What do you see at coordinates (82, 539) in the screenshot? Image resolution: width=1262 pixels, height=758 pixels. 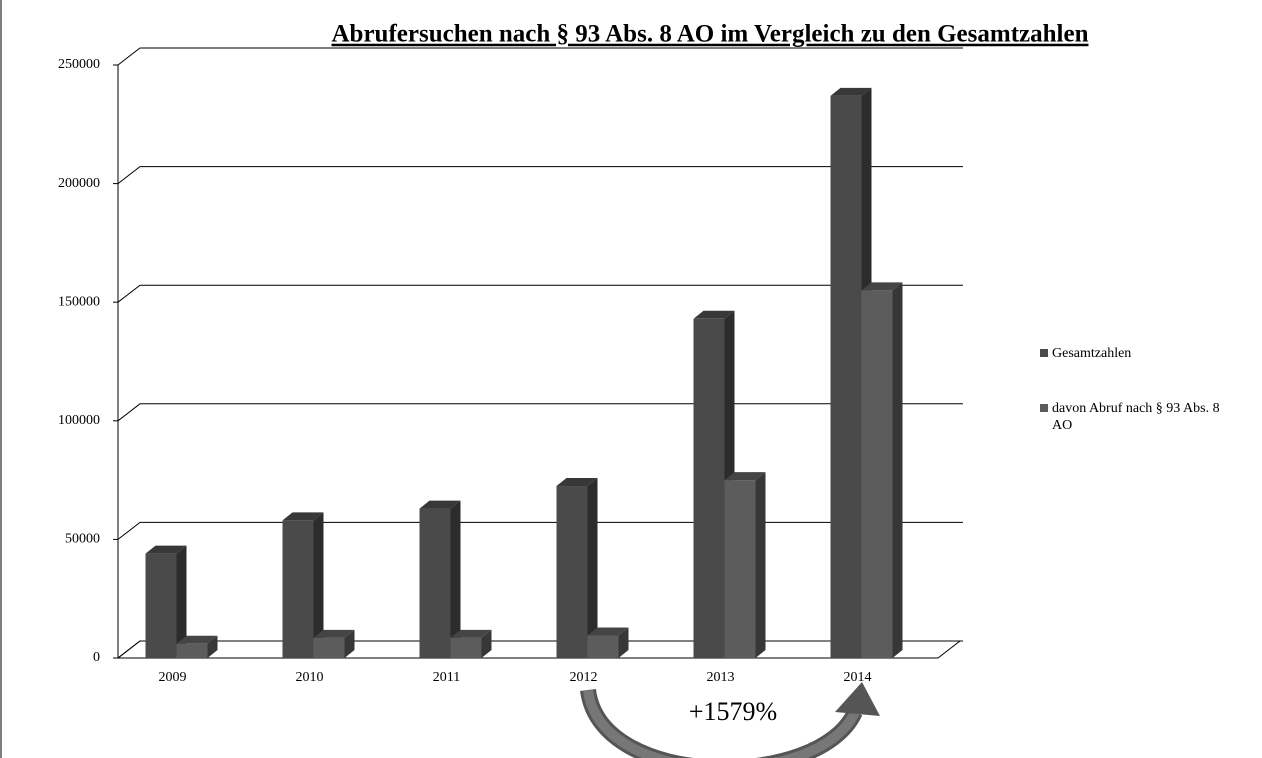 I see `y-tick-label: 50000` at bounding box center [82, 539].